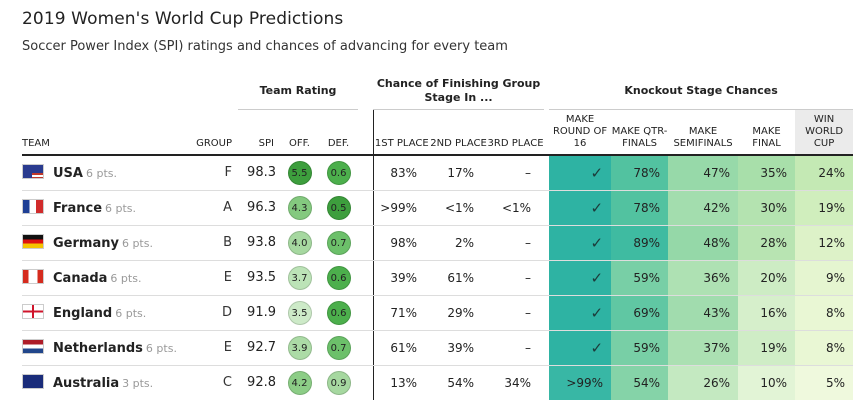  What do you see at coordinates (107, 132) in the screenshot?
I see `col-team: TEAM` at bounding box center [107, 132].